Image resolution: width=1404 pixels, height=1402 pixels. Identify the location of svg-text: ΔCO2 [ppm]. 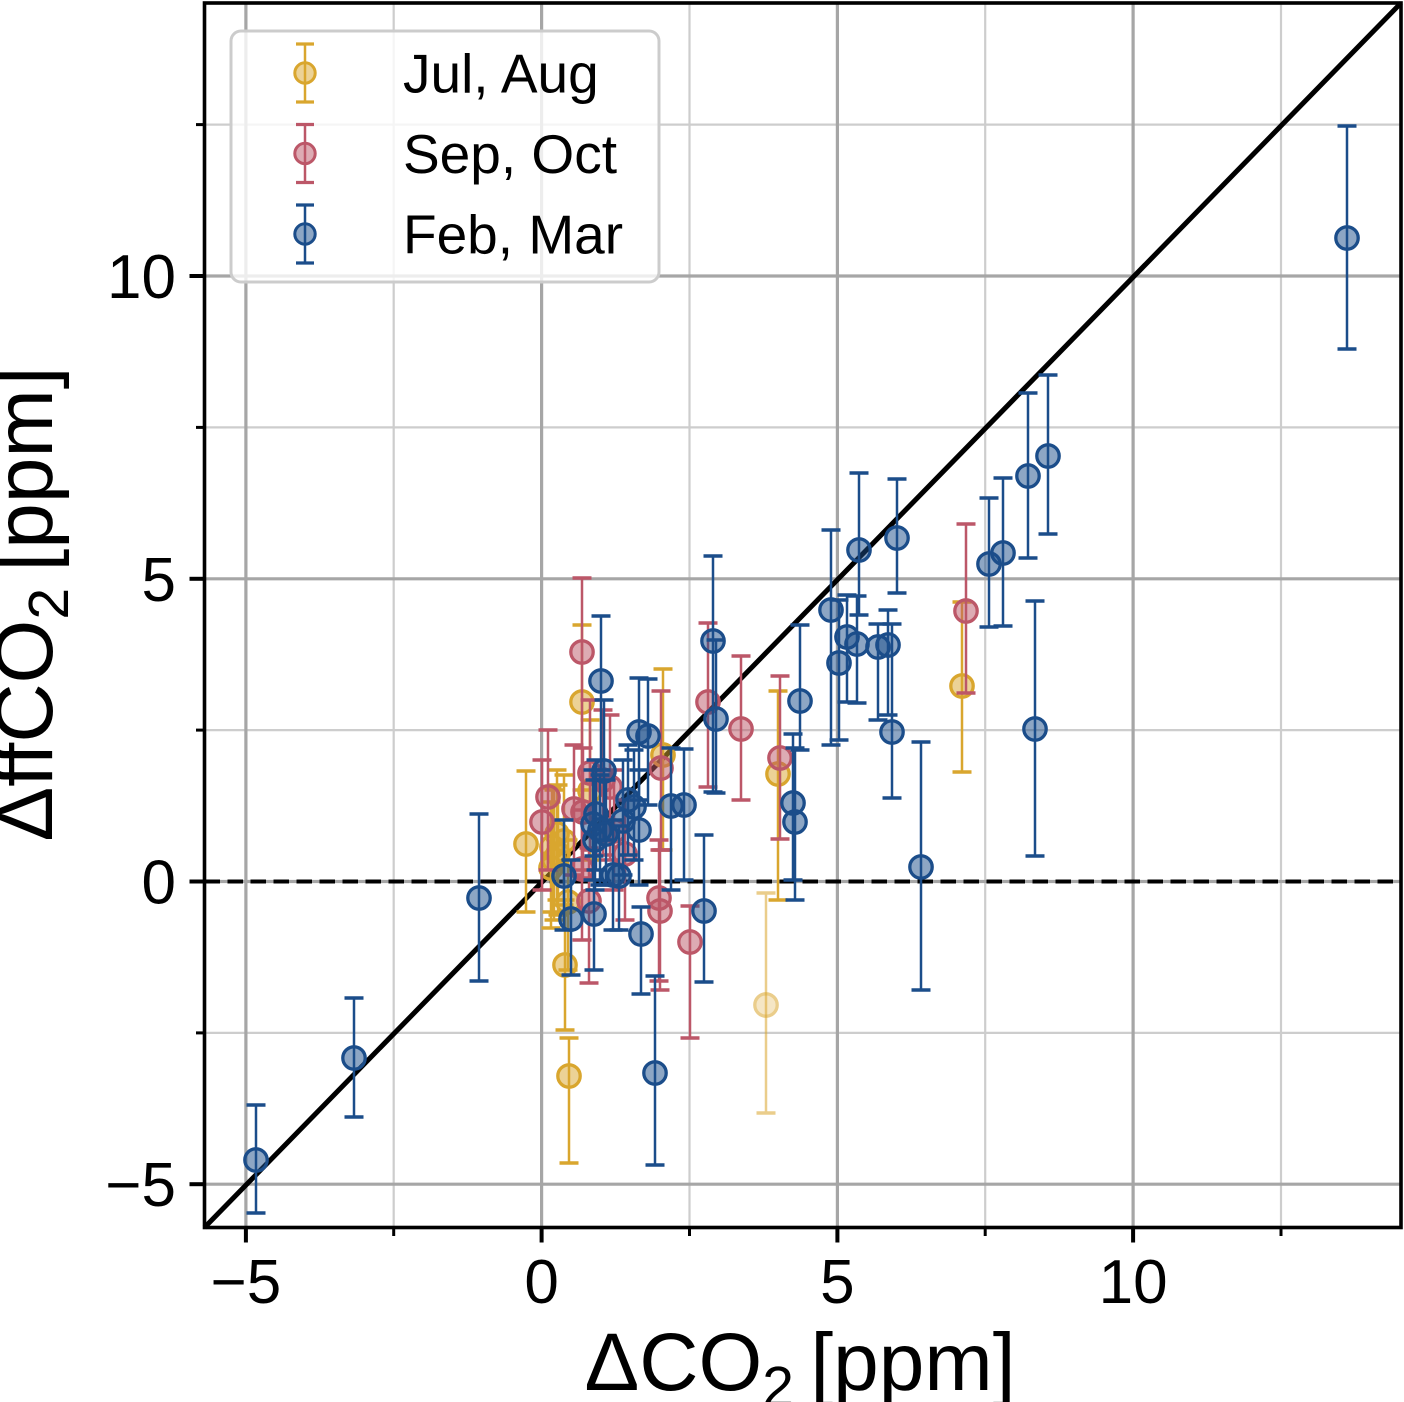
(800, 1359).